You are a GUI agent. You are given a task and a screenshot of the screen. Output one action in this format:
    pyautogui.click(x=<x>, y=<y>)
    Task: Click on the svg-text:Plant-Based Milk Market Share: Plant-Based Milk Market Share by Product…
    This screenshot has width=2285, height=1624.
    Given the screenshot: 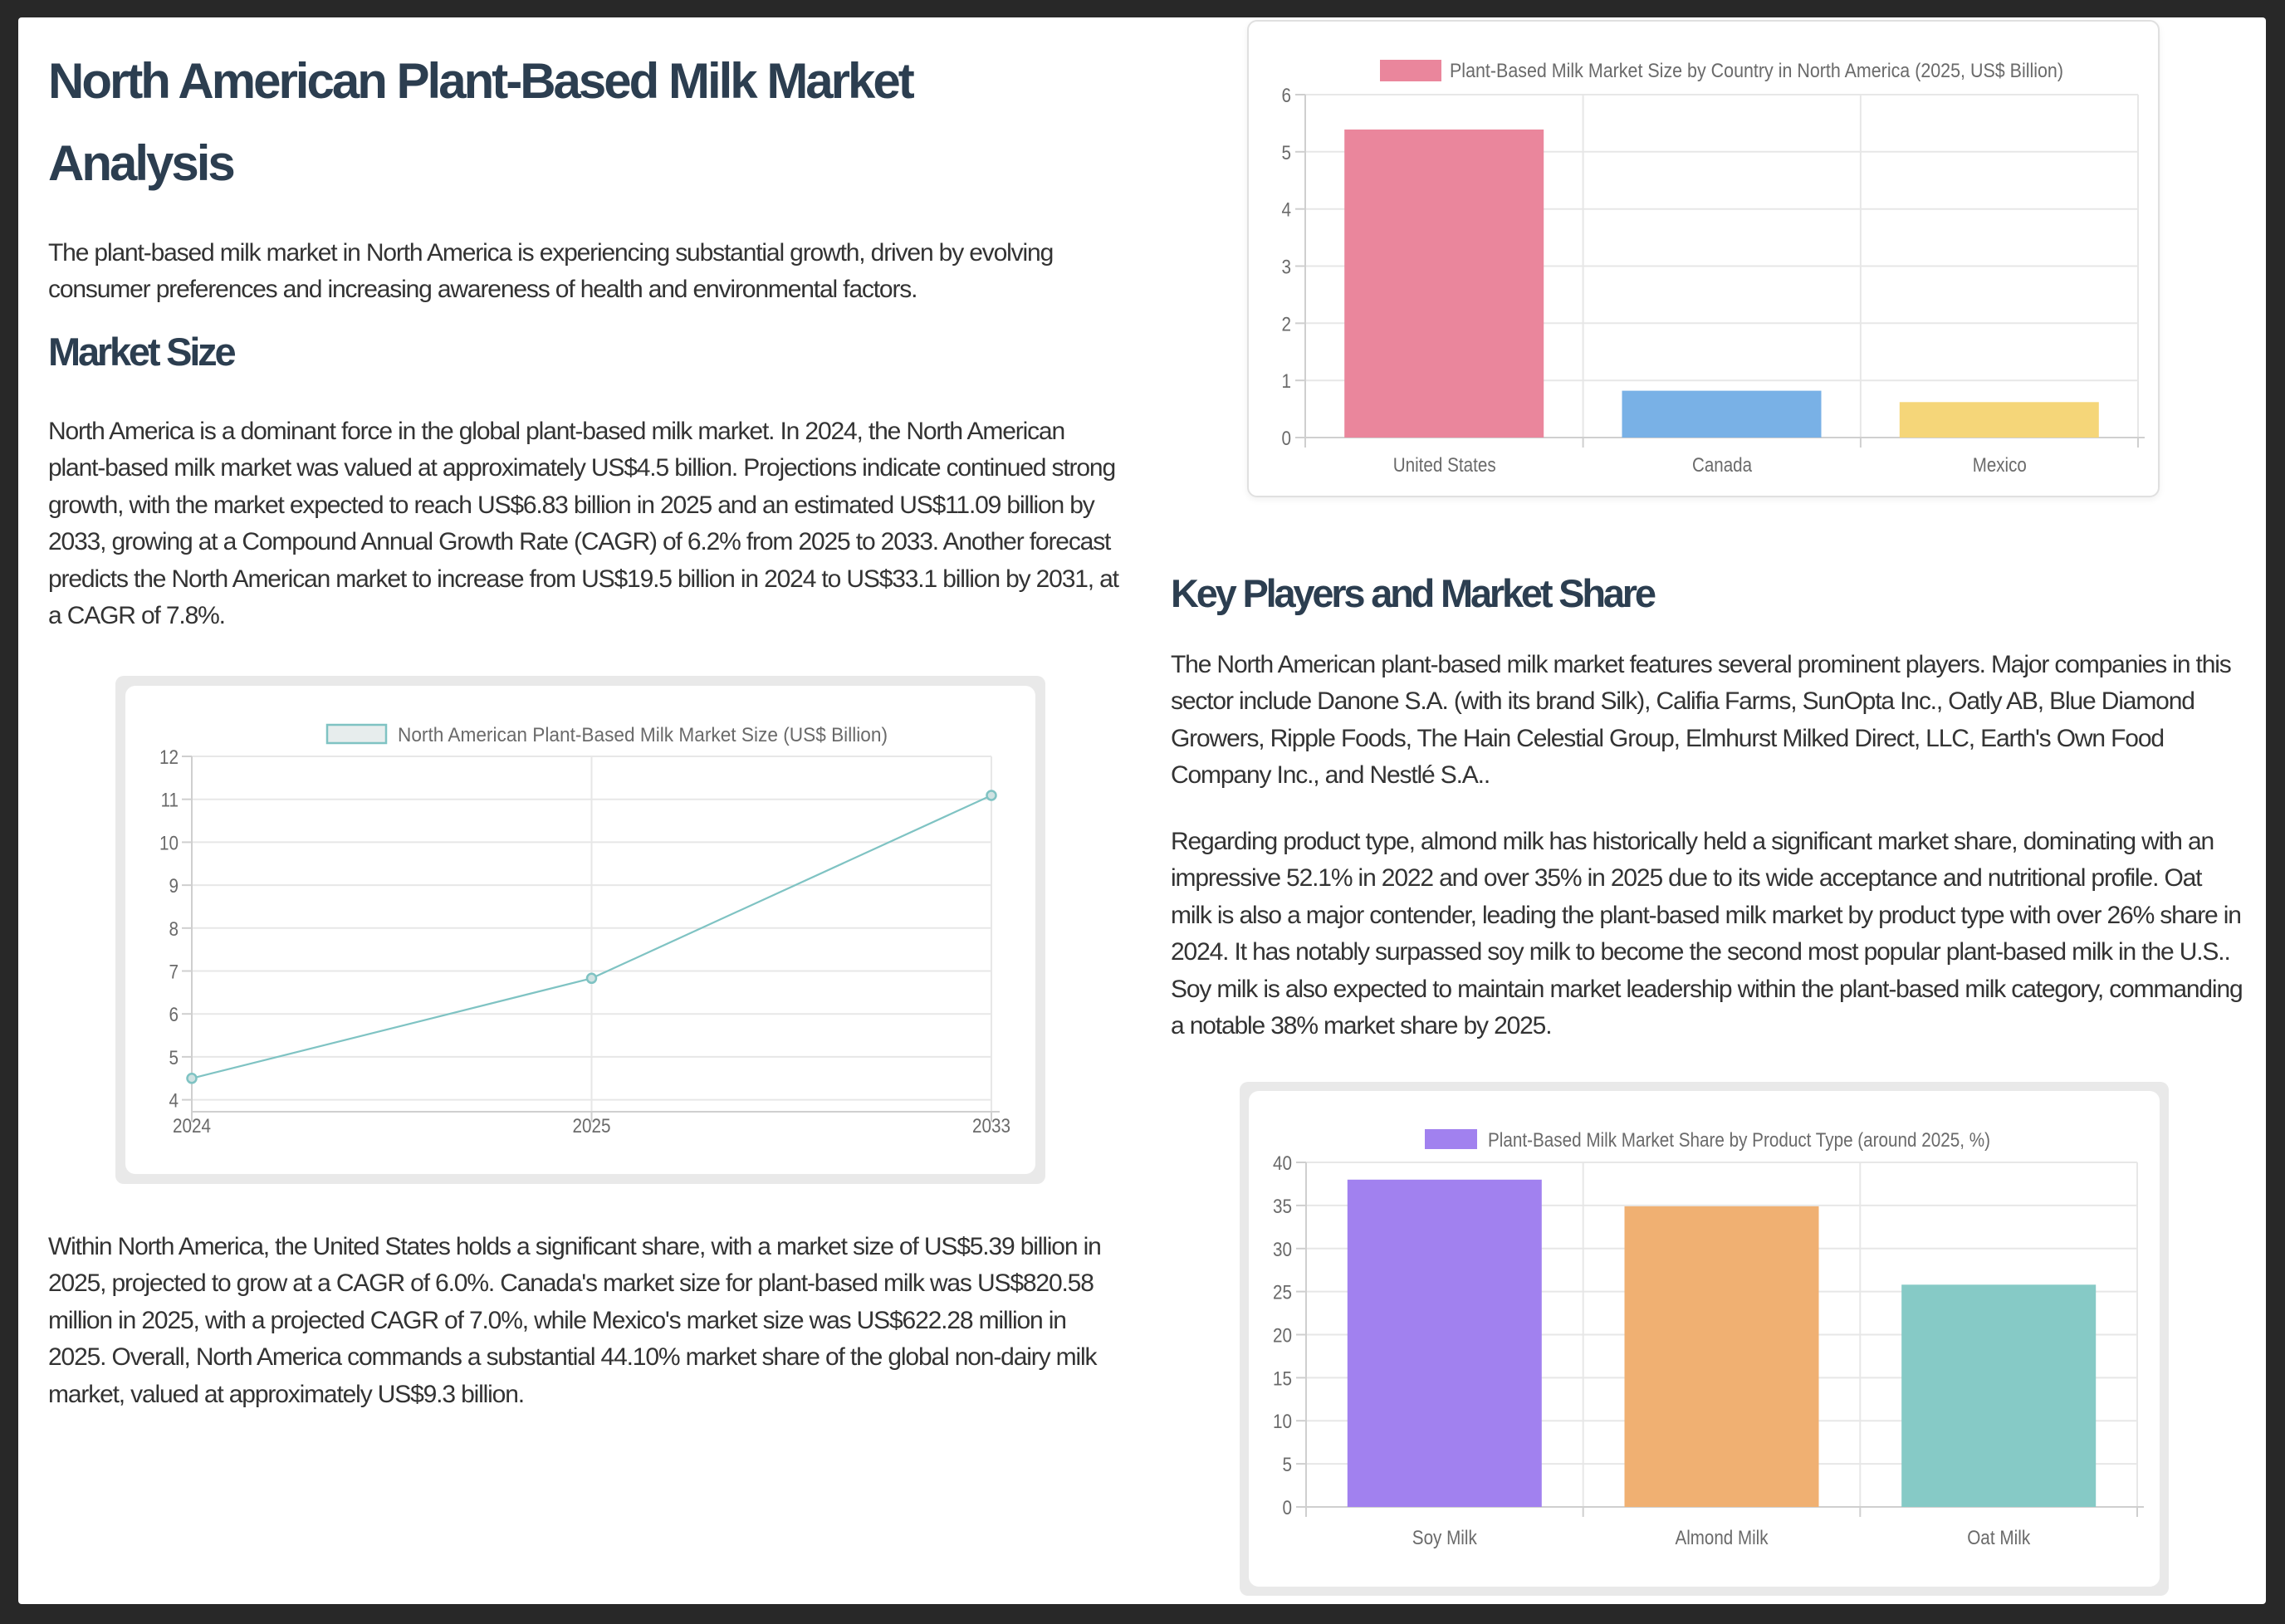 What is the action you would take?
    pyautogui.click(x=1739, y=1140)
    